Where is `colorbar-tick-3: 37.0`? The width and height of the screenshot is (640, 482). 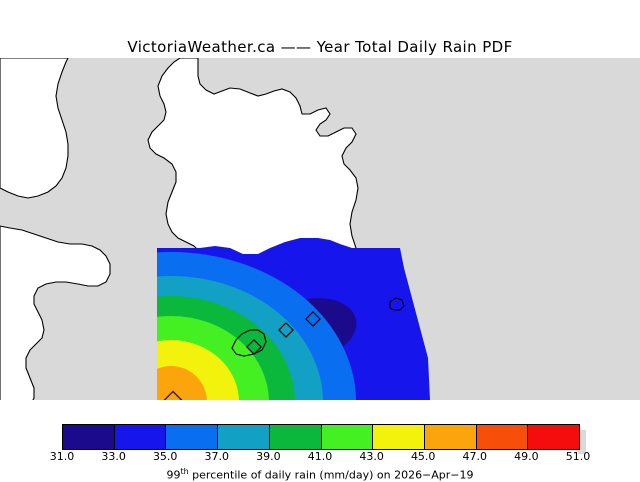 colorbar-tick-3: 37.0 is located at coordinates (217, 456).